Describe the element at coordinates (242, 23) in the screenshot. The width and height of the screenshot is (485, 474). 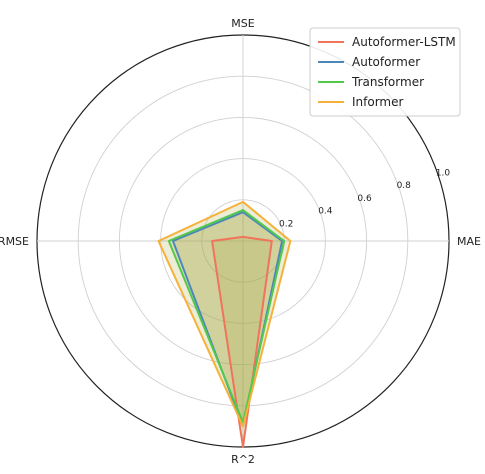
I see `axis-label-mse: MSE` at that location.